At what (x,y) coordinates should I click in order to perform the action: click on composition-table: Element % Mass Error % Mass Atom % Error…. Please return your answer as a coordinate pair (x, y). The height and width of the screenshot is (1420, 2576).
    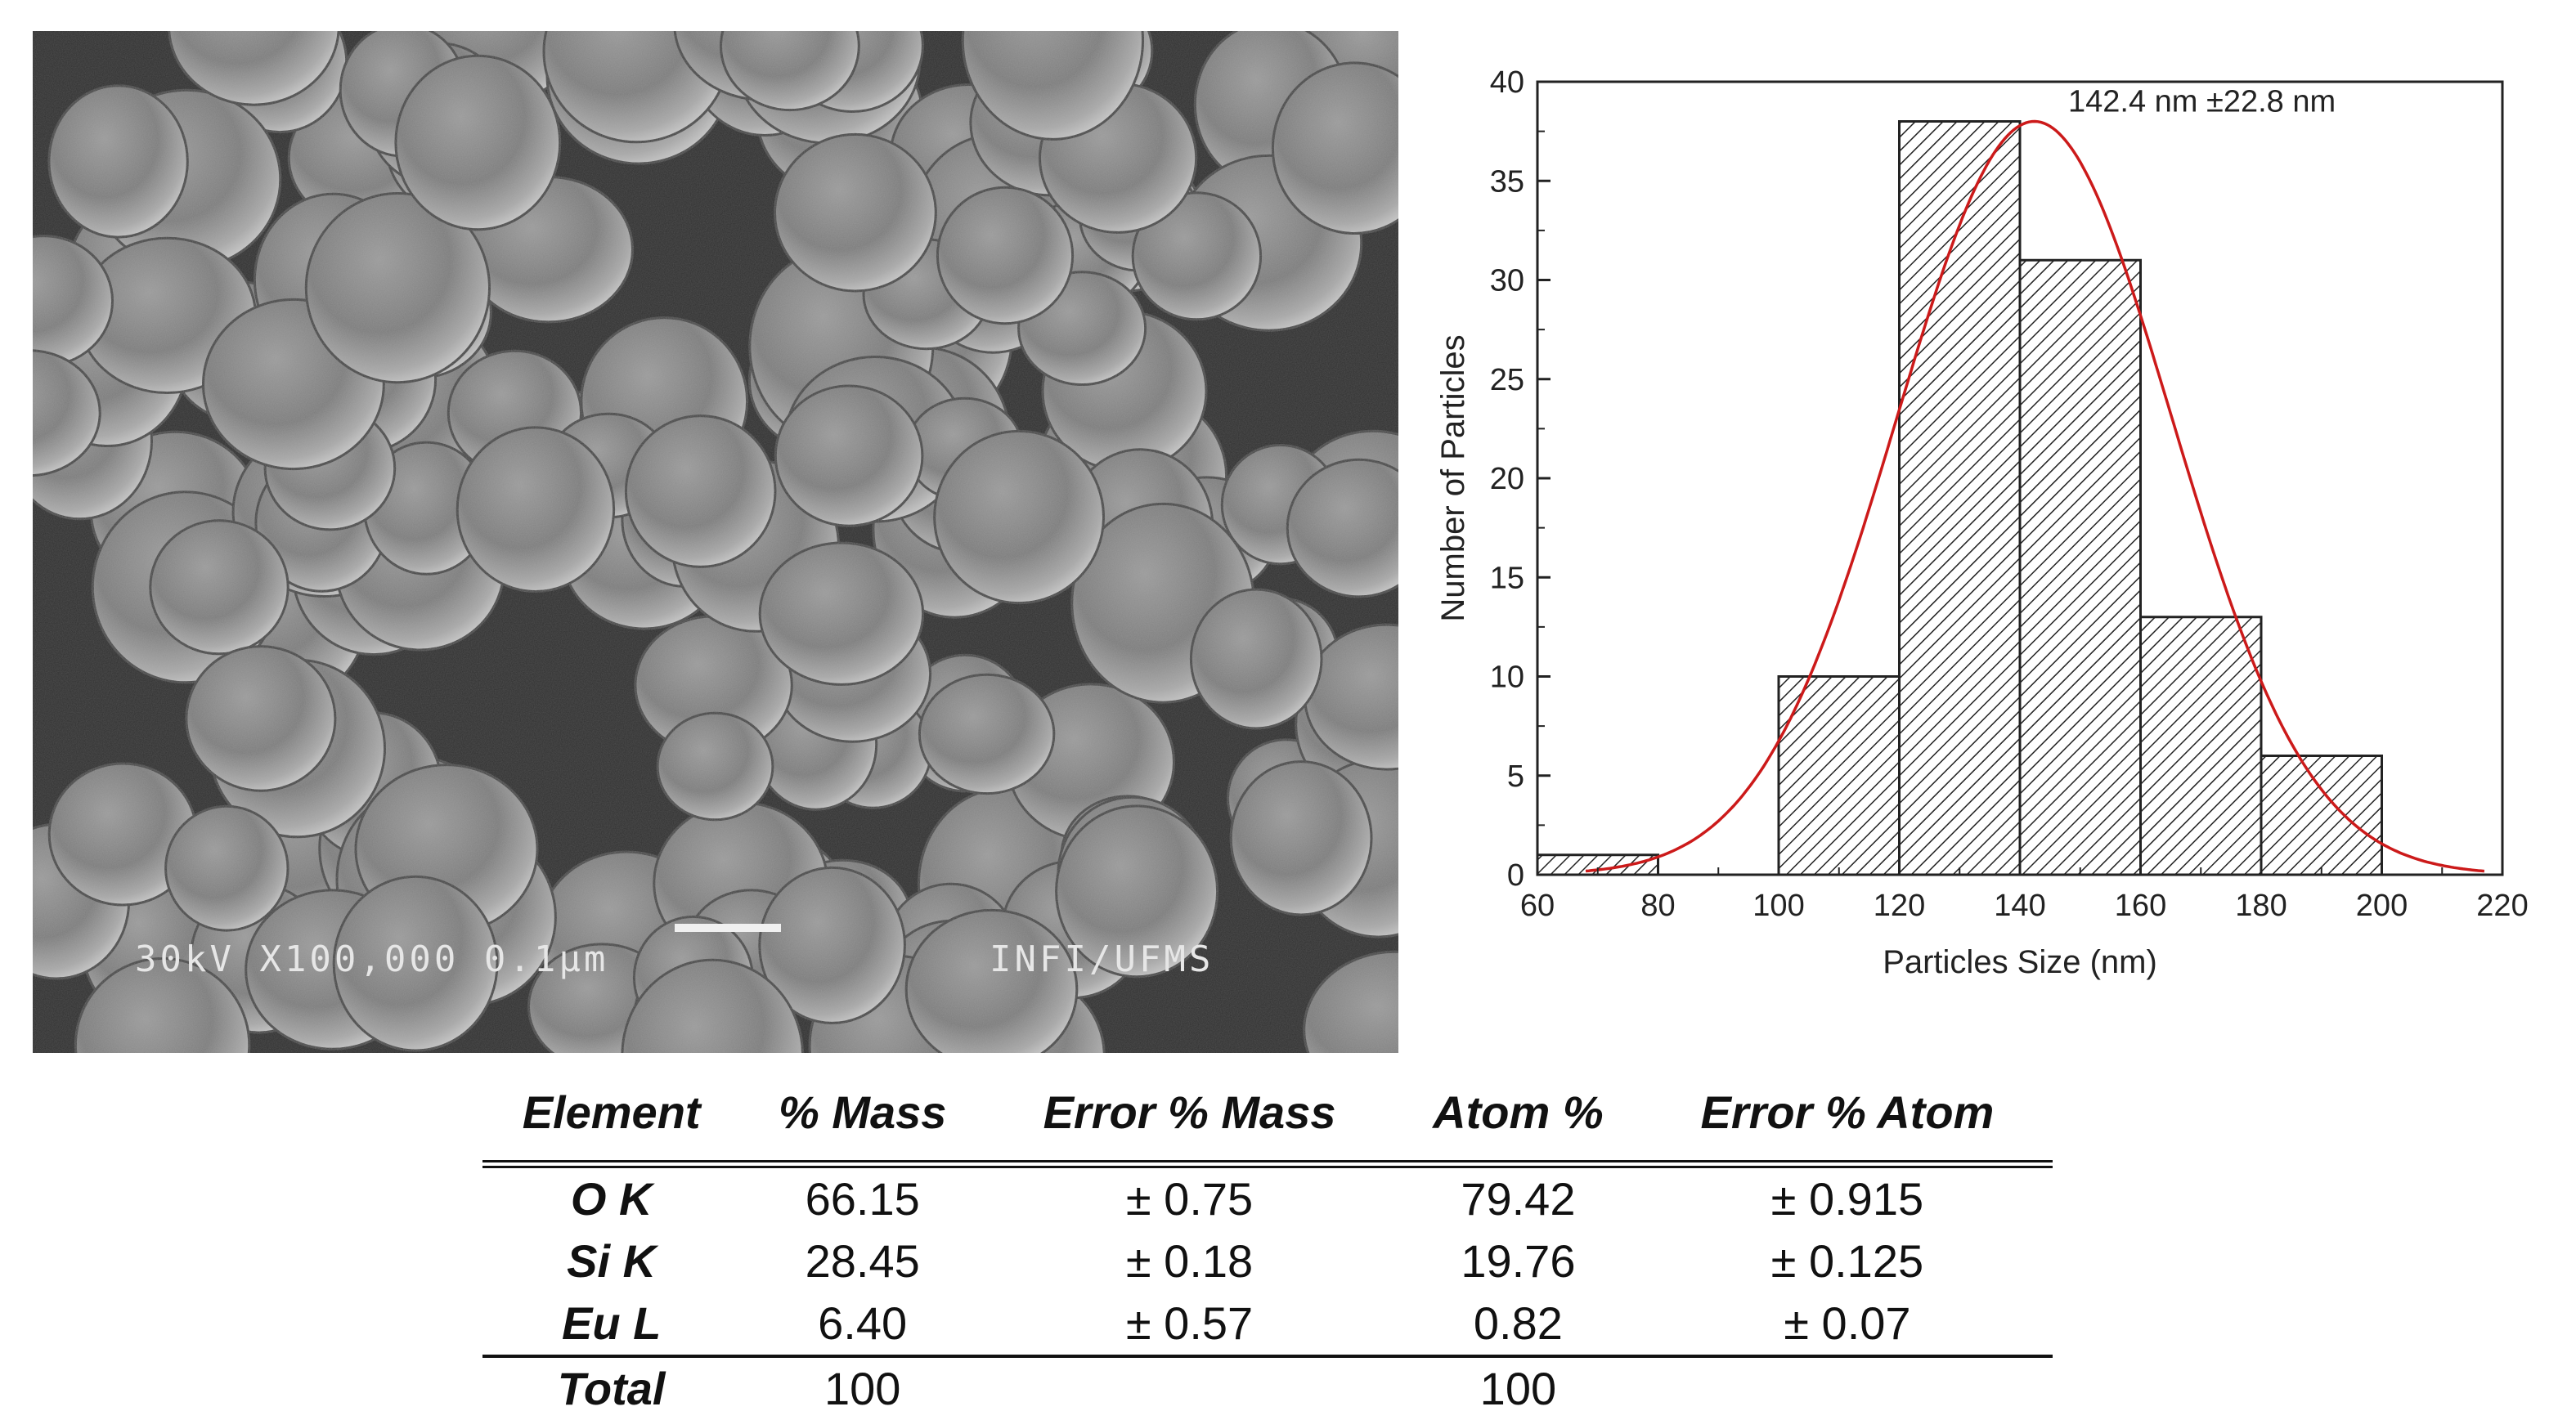
    Looking at the image, I should click on (1267, 1245).